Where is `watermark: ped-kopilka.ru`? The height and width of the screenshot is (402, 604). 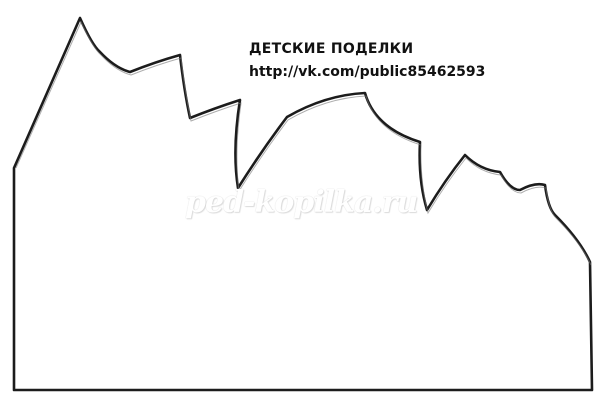
watermark: ped-kopilka.ru is located at coordinates (301, 202).